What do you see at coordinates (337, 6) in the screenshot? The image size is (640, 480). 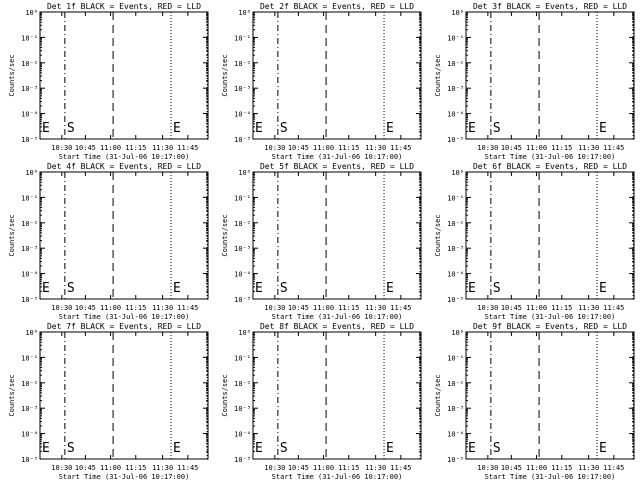 I see `chart-title: Det 2f BLACK = Events, RED = LLD` at bounding box center [337, 6].